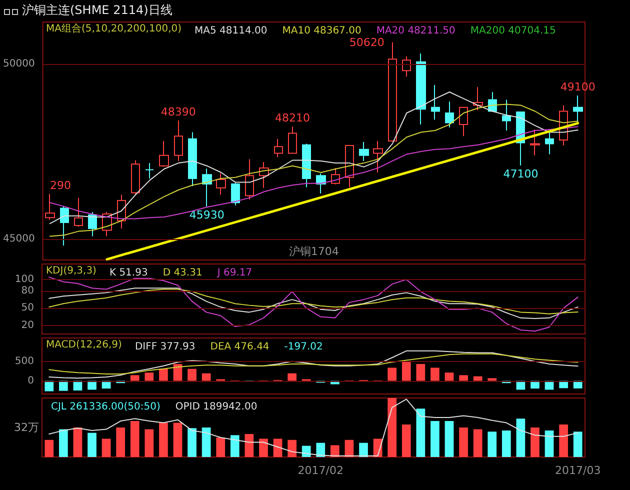 Image resolution: width=630 pixels, height=490 pixels. Describe the element at coordinates (321, 470) in the screenshot. I see `x-tick-label: 2017/02` at that location.